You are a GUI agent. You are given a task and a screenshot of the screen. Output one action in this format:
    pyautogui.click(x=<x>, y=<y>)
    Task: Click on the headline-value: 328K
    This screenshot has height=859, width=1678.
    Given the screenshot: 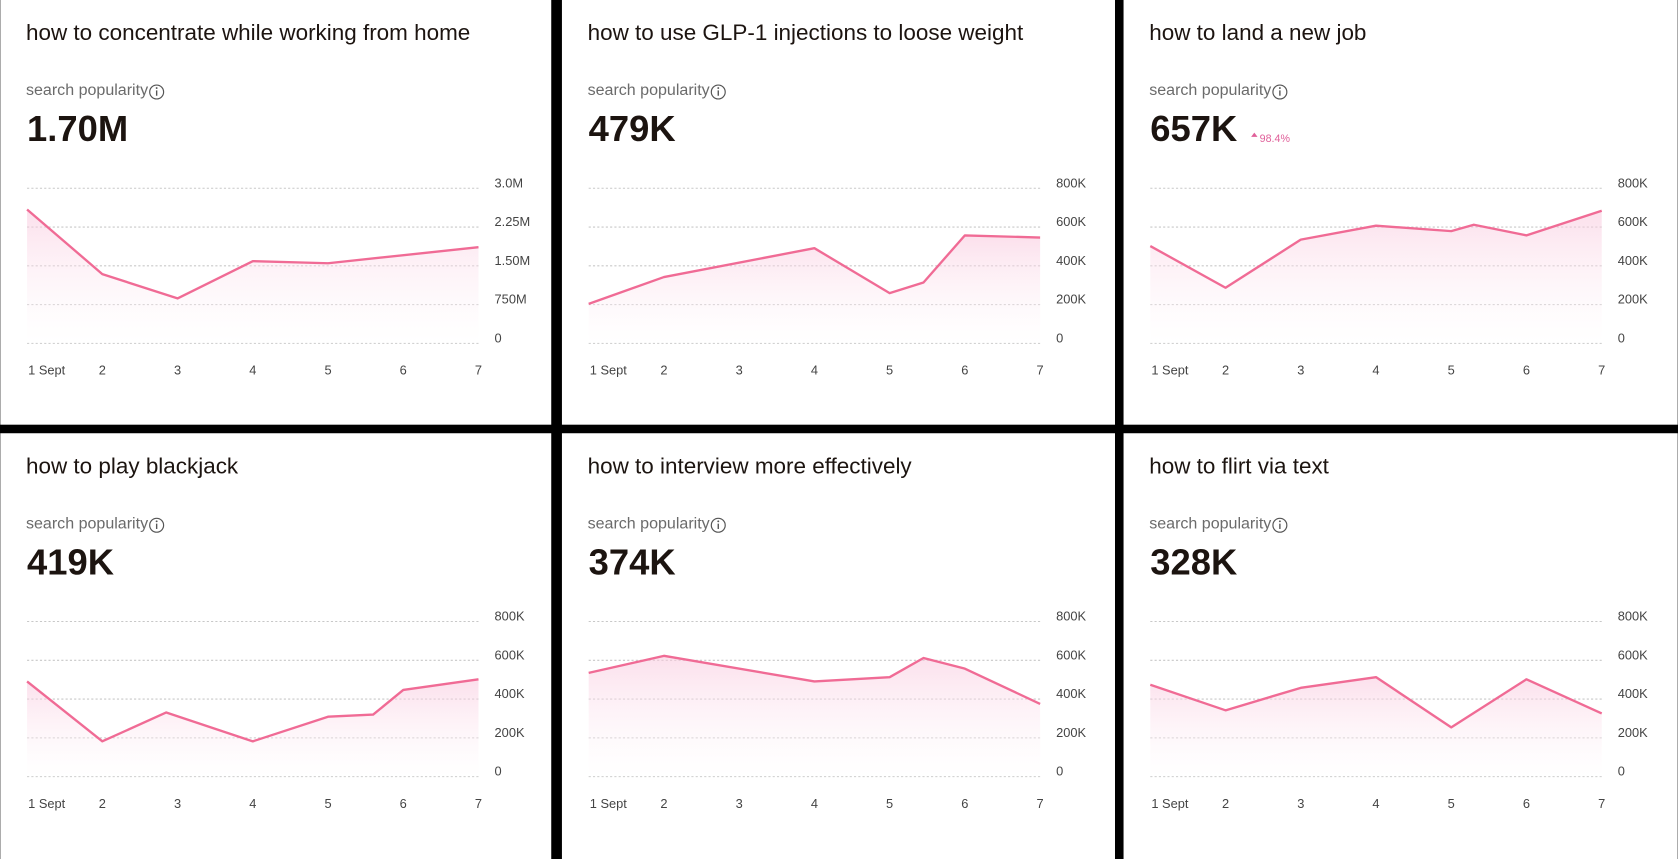 What is the action you would take?
    pyautogui.click(x=1193, y=561)
    